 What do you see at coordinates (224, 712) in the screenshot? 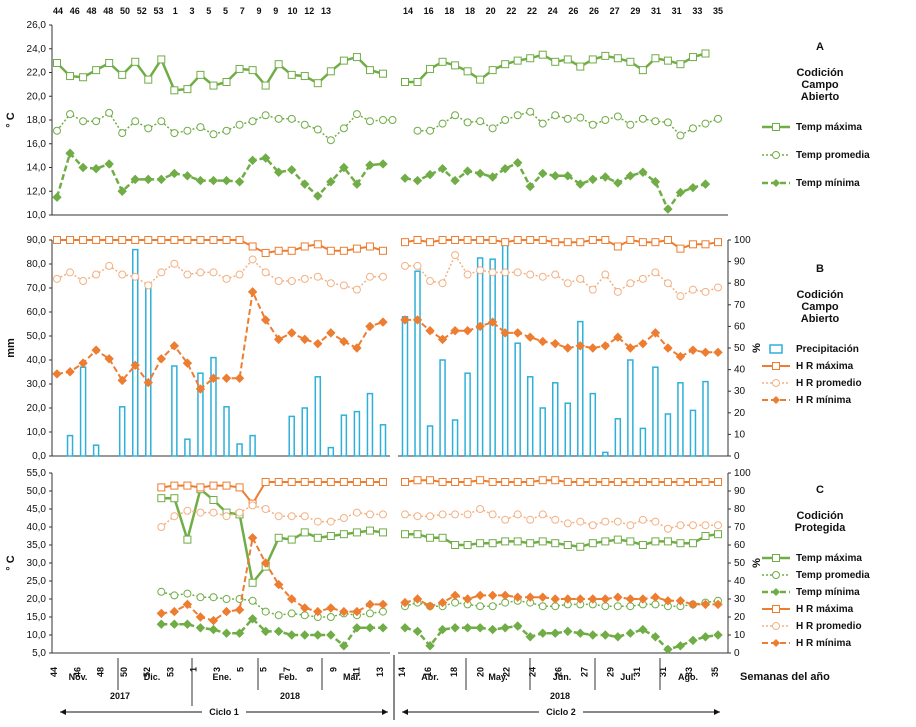
I see `cycle-label: Ciclo 1` at bounding box center [224, 712].